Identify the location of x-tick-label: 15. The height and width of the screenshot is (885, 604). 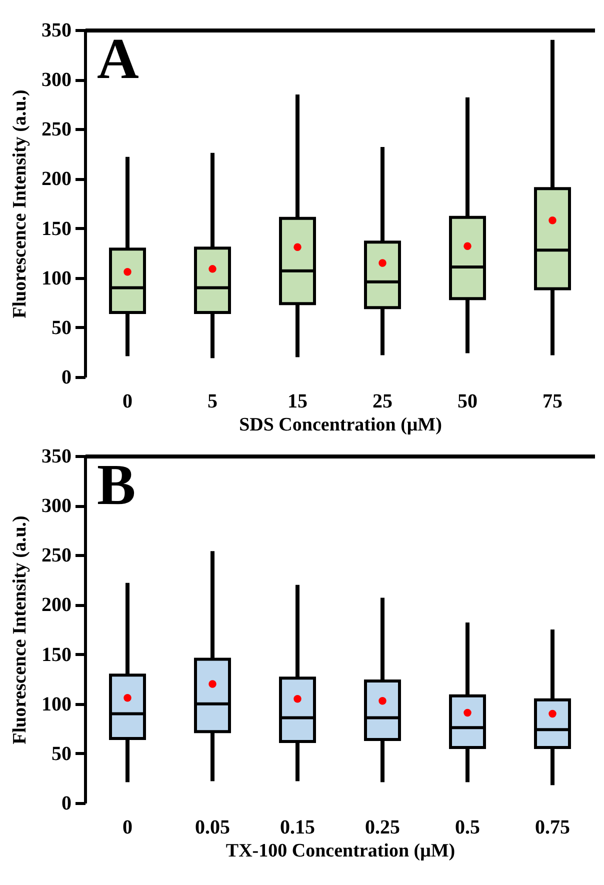
(298, 401).